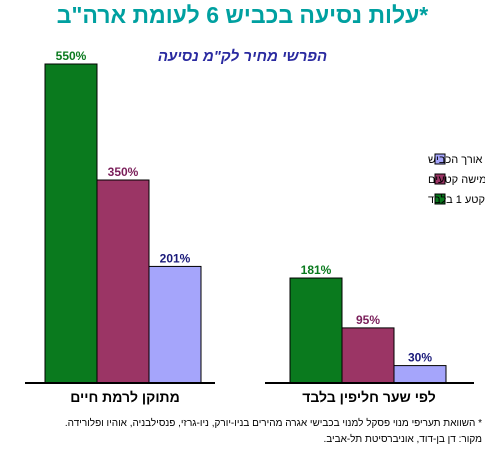  What do you see at coordinates (456, 159) in the screenshot?
I see `legend-label: כל אורך הכביש` at bounding box center [456, 159].